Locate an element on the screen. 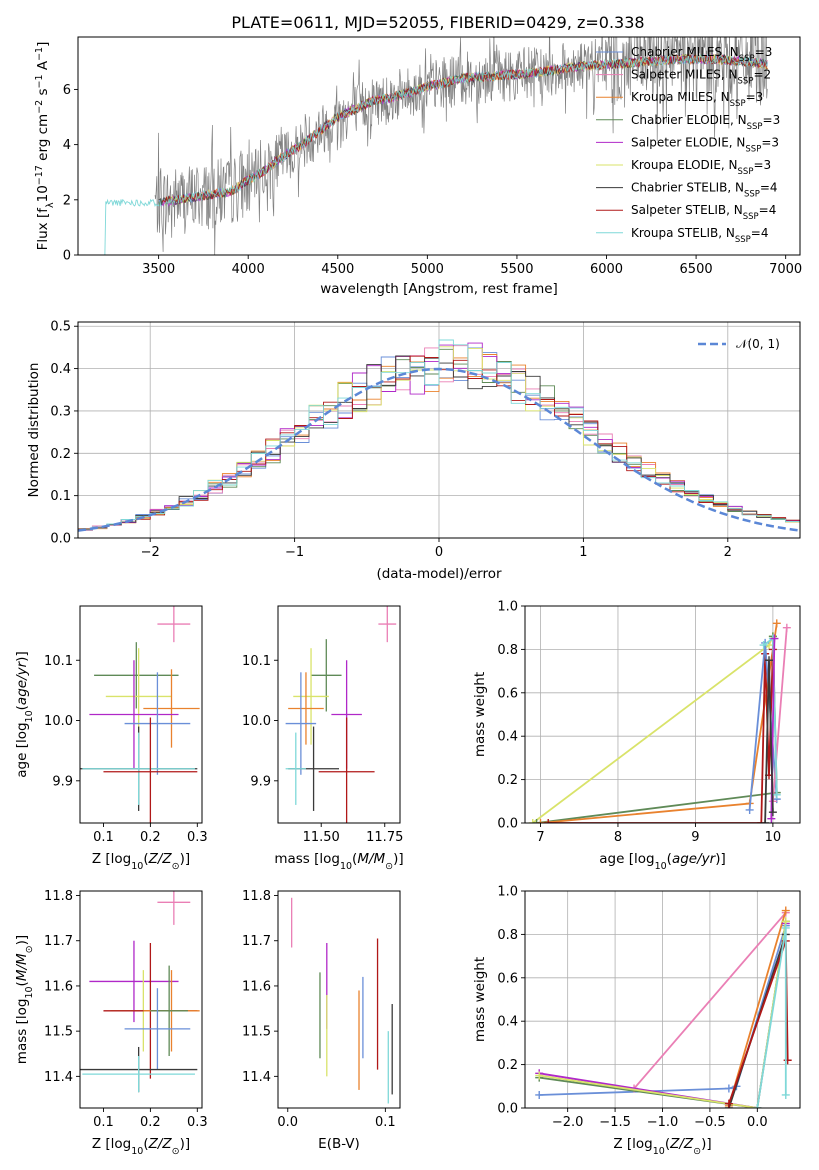 This screenshot has width=819, height=1170. mass-weight-Z-panel-ytick-label: 0.4 is located at coordinates (507, 1022).